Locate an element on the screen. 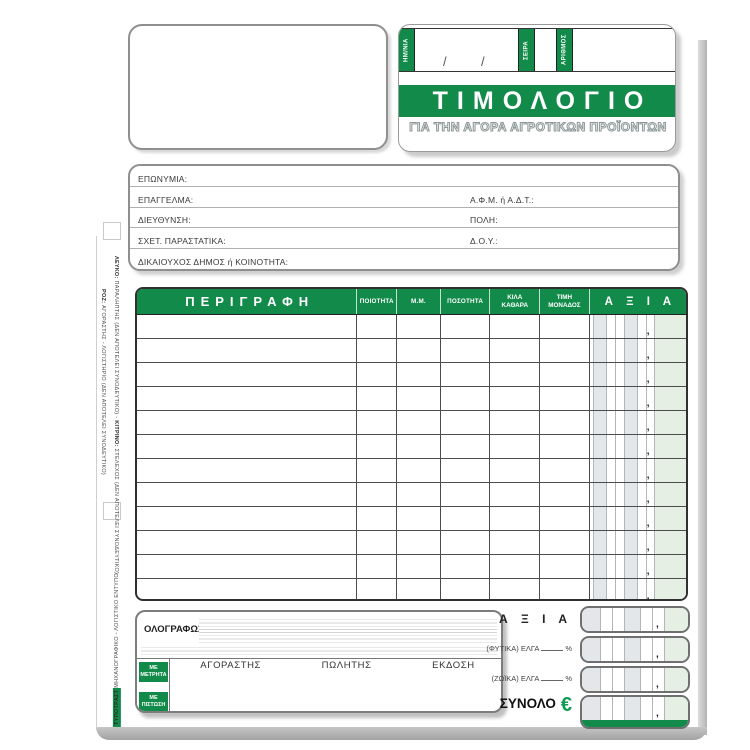 The image size is (750, 750). signature-area is located at coordinates (335, 691).